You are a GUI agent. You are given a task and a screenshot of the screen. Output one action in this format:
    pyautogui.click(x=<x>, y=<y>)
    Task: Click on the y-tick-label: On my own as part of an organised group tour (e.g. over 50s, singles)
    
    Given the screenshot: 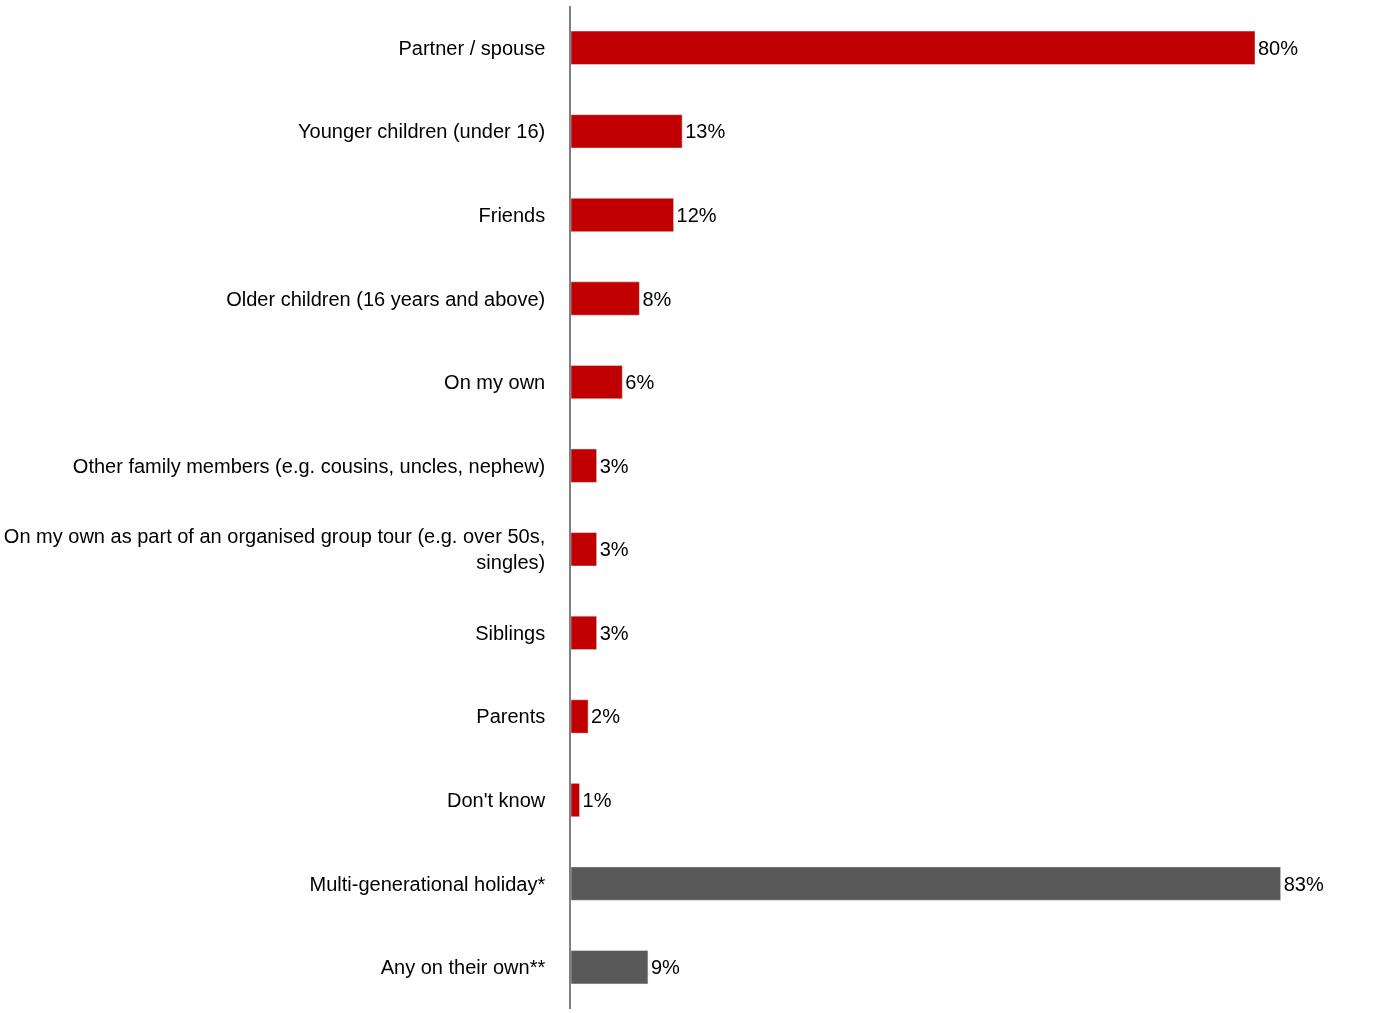 What is the action you would take?
    pyautogui.click(x=274, y=549)
    